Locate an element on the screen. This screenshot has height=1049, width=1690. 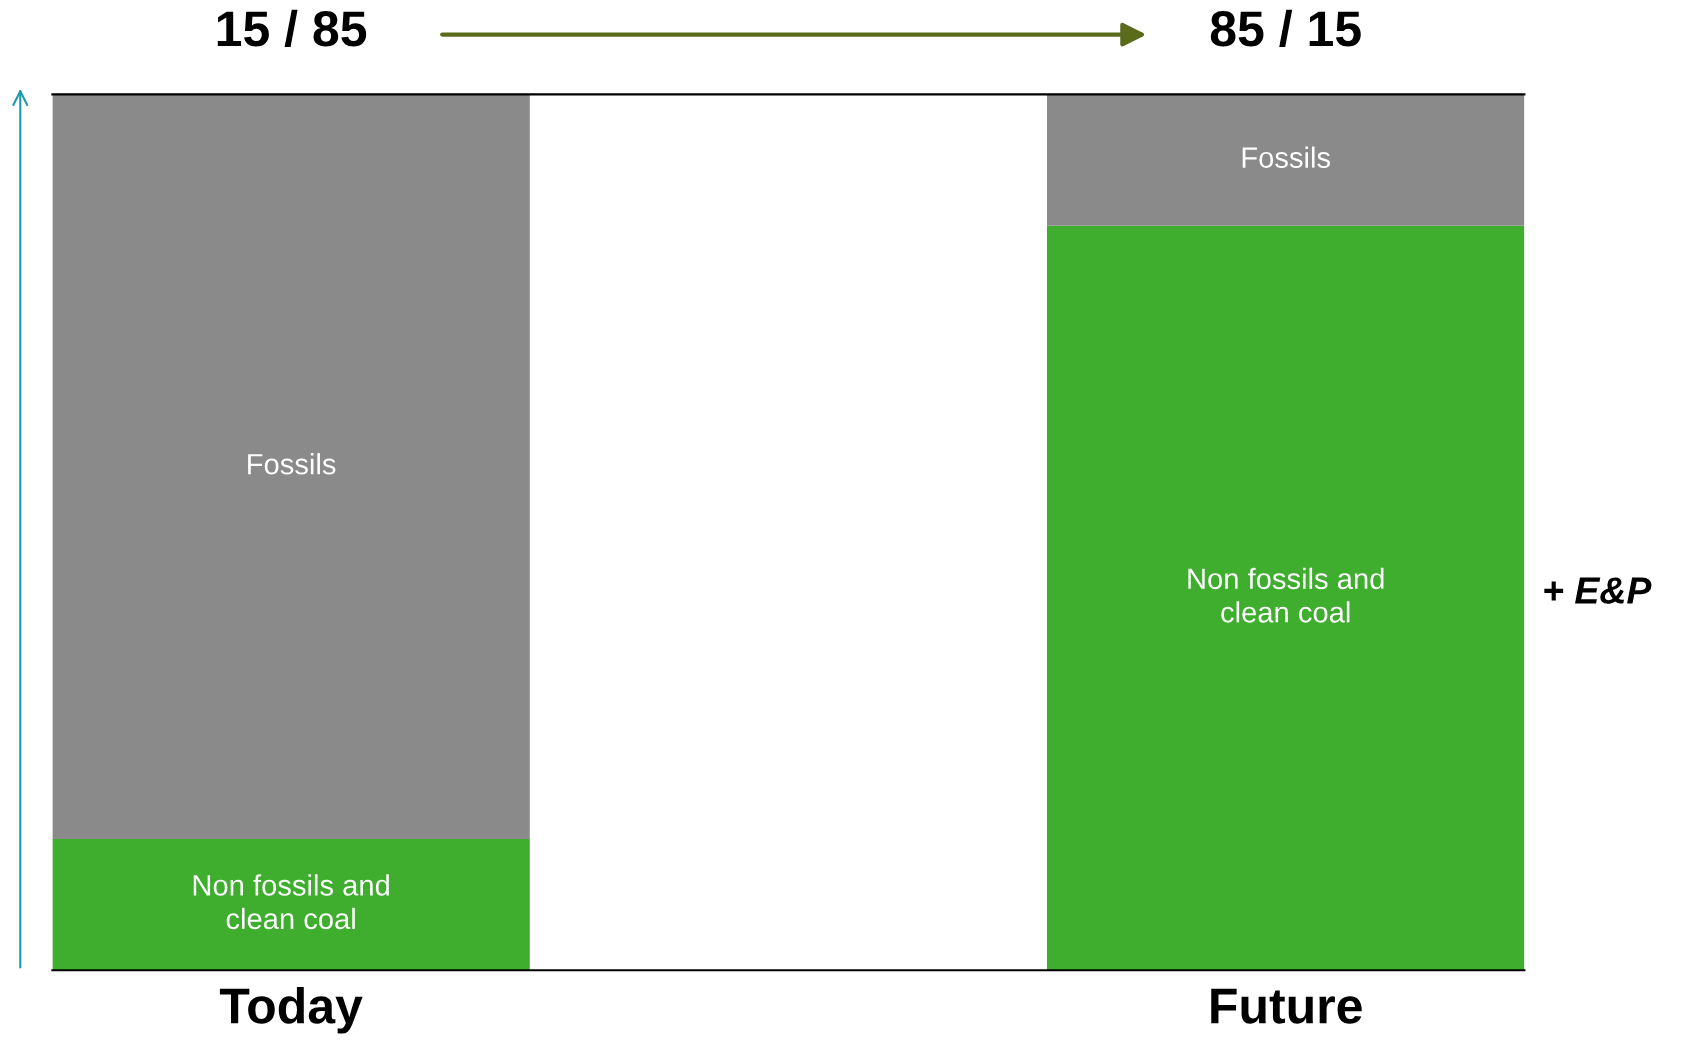
text: Non fossils and clean coal is located at coordinates (1286, 595).